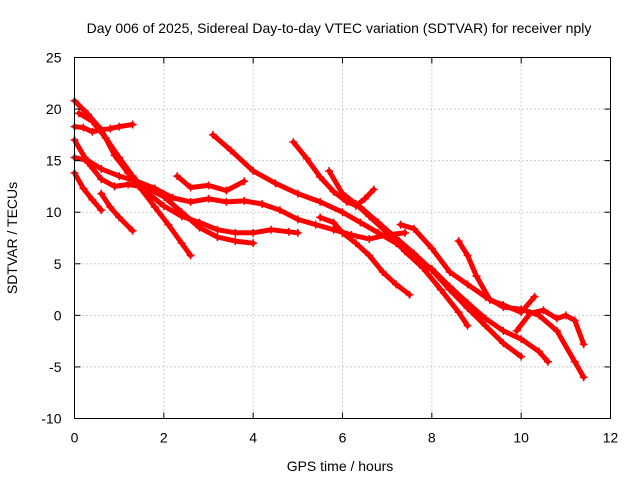 Image resolution: width=640 pixels, height=480 pixels. What do you see at coordinates (12, 238) in the screenshot?
I see `y-axis-label: SDTVAR / TECUs` at bounding box center [12, 238].